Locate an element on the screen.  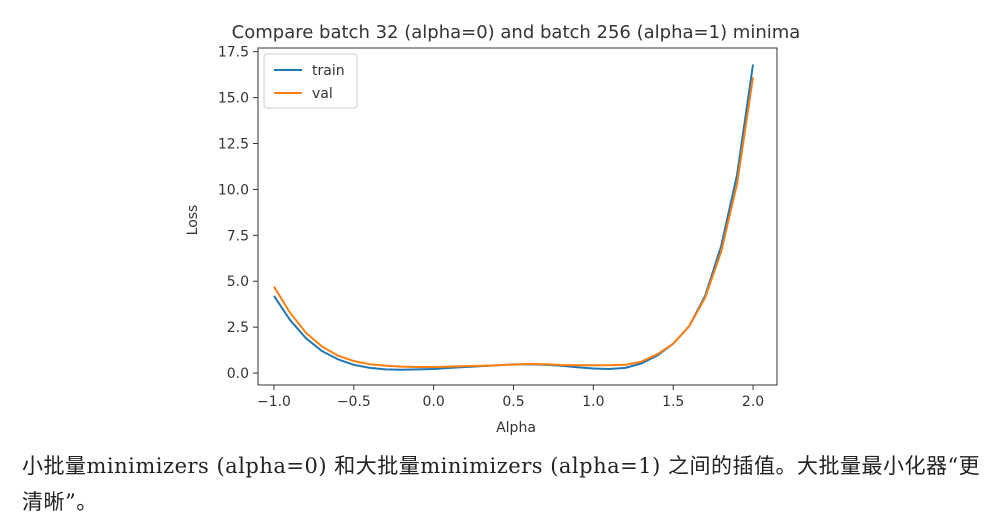
x-tick-label: 1.5 is located at coordinates (673, 402).